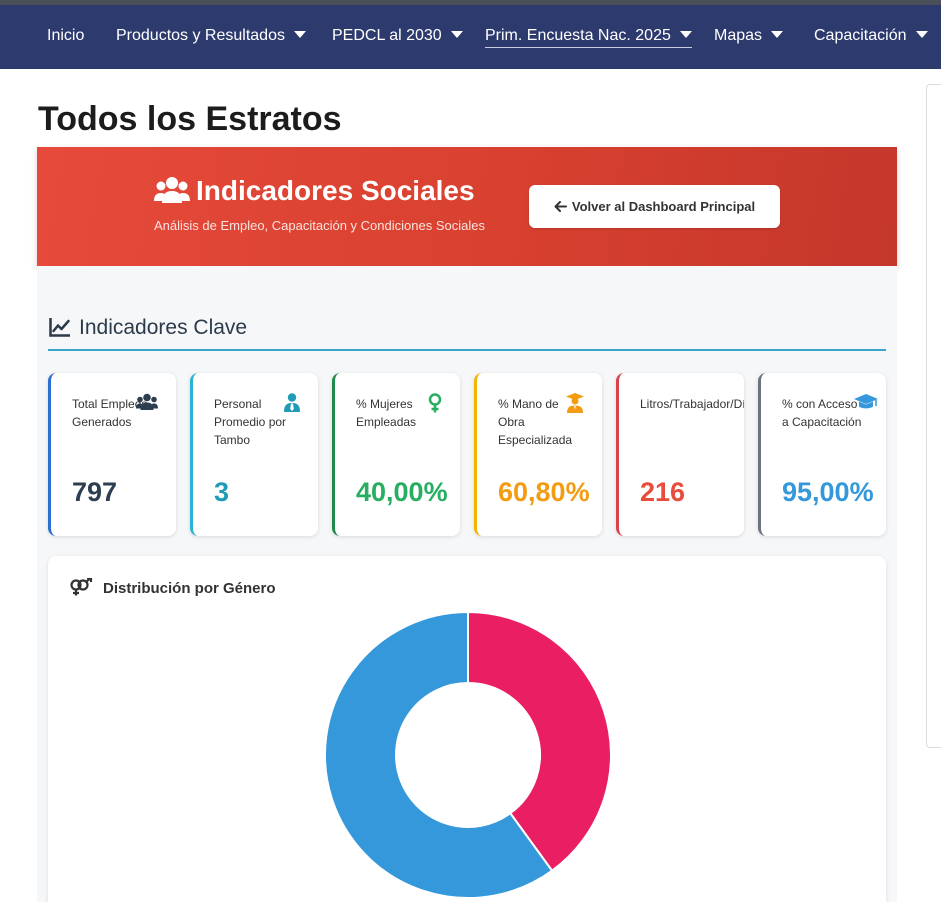 The image size is (941, 902). What do you see at coordinates (663, 206) in the screenshot?
I see `back-button-label: Volver al Dashboard Principal` at bounding box center [663, 206].